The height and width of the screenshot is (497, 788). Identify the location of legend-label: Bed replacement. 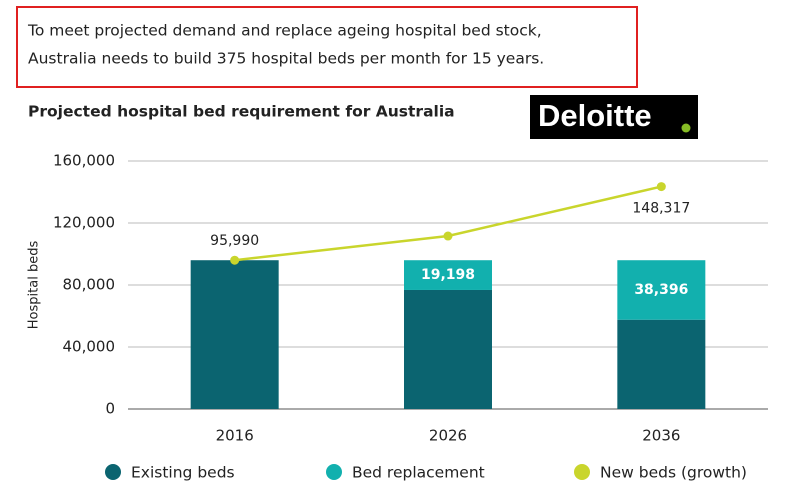
(418, 473).